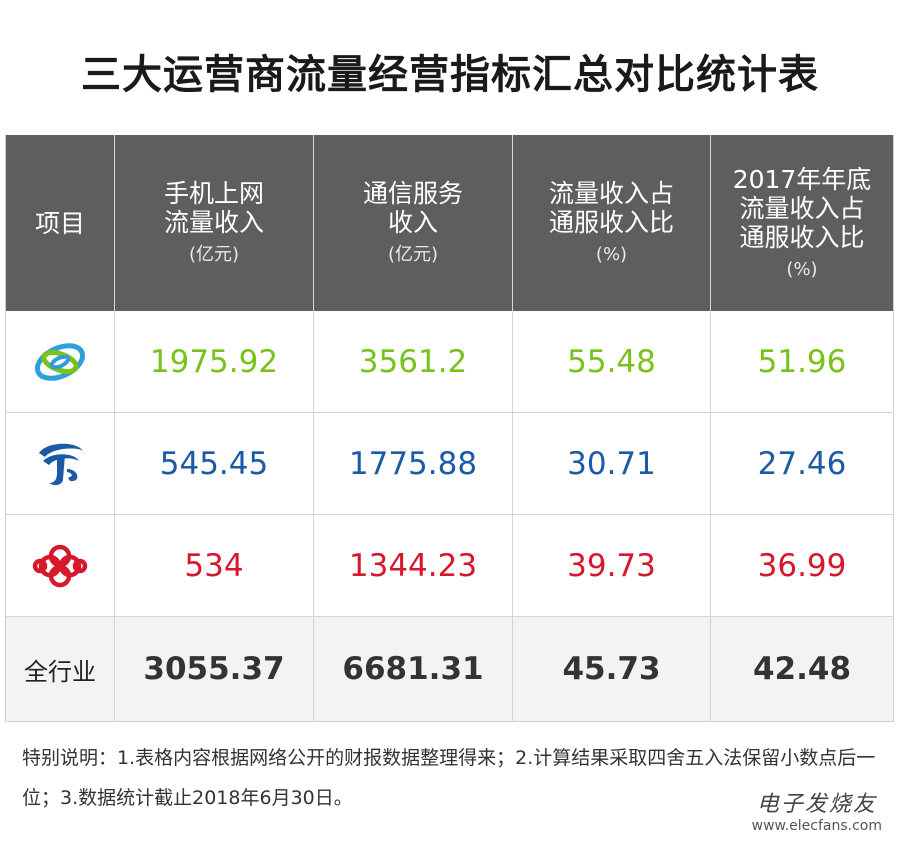 The height and width of the screenshot is (846, 900). I want to click on table-row-total: 全行业 3055.37 6681.31 45.73 42.48, so click(449, 669).